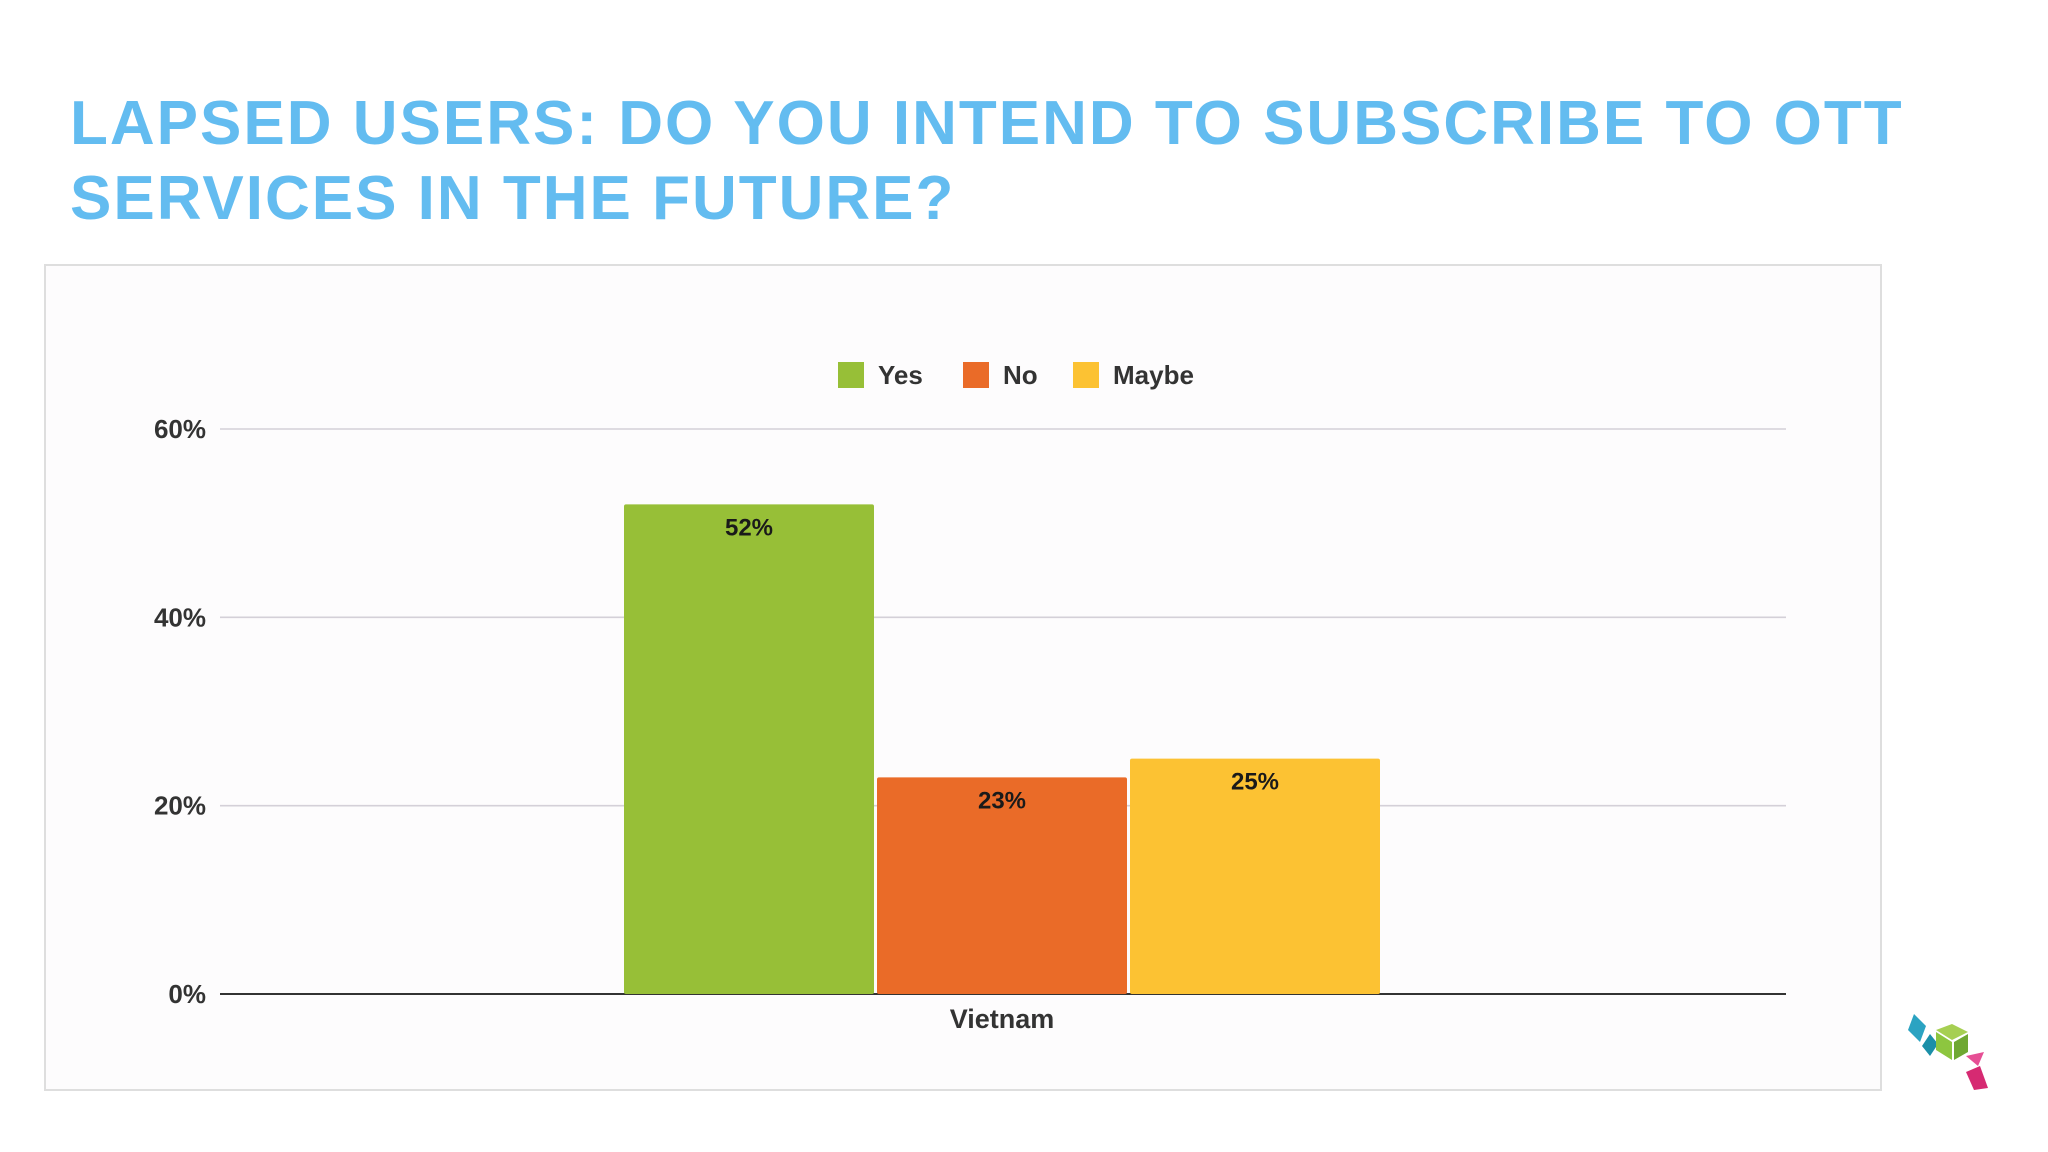  I want to click on legend-swatch-maybe, so click(1086, 375).